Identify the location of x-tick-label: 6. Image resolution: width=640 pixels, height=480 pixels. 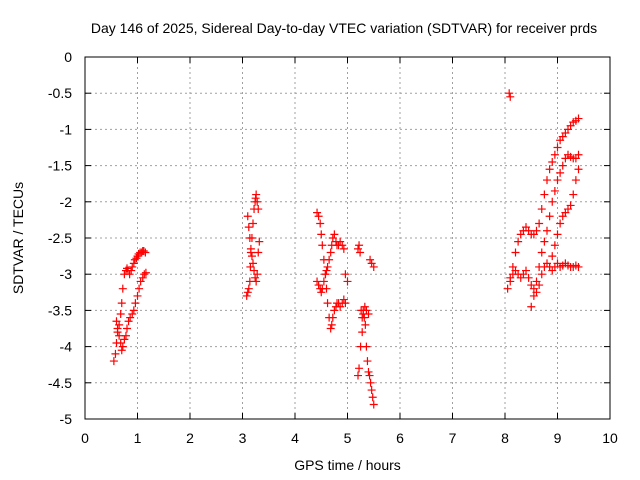
(400, 438).